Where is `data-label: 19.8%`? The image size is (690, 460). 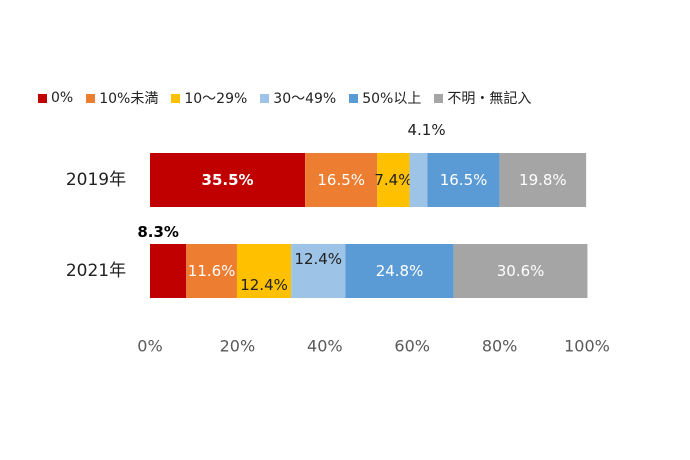
data-label: 19.8% is located at coordinates (543, 180).